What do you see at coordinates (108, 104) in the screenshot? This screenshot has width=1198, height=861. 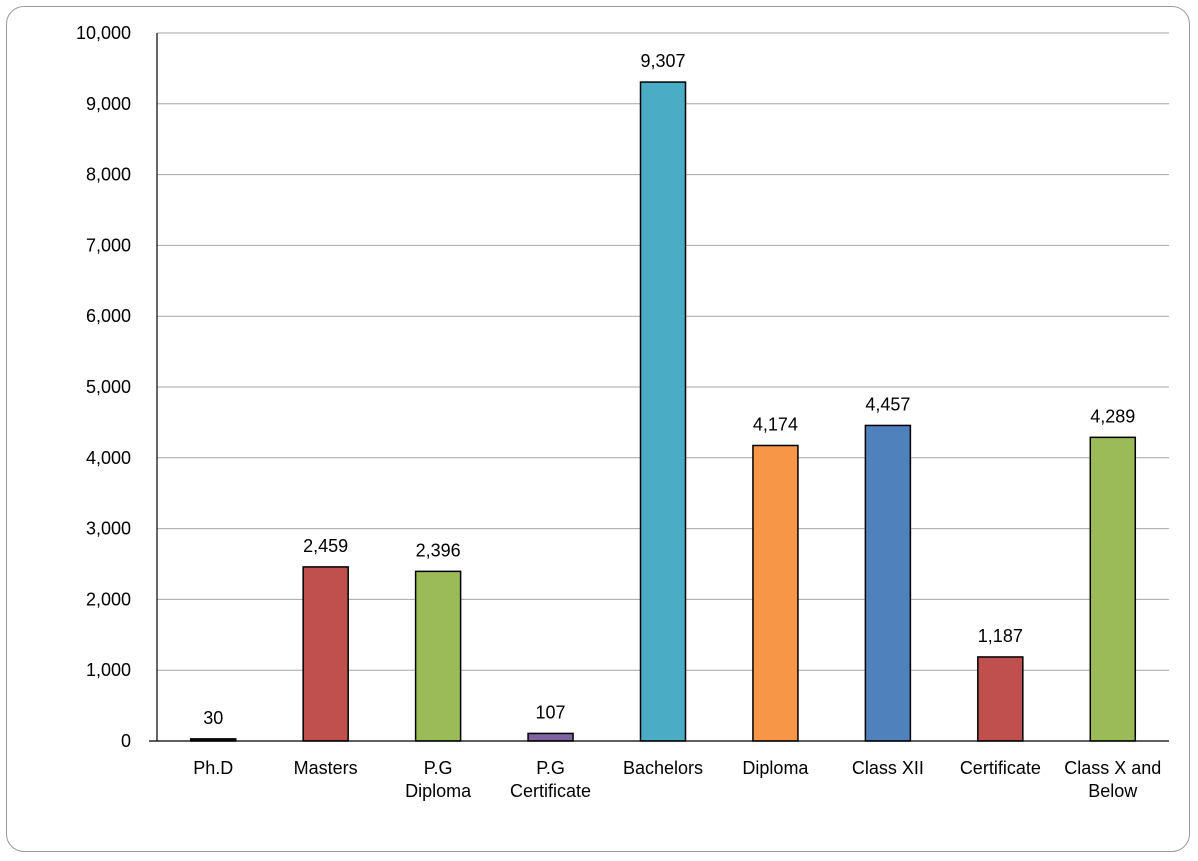 I see `y-tick-label: 9,000` at bounding box center [108, 104].